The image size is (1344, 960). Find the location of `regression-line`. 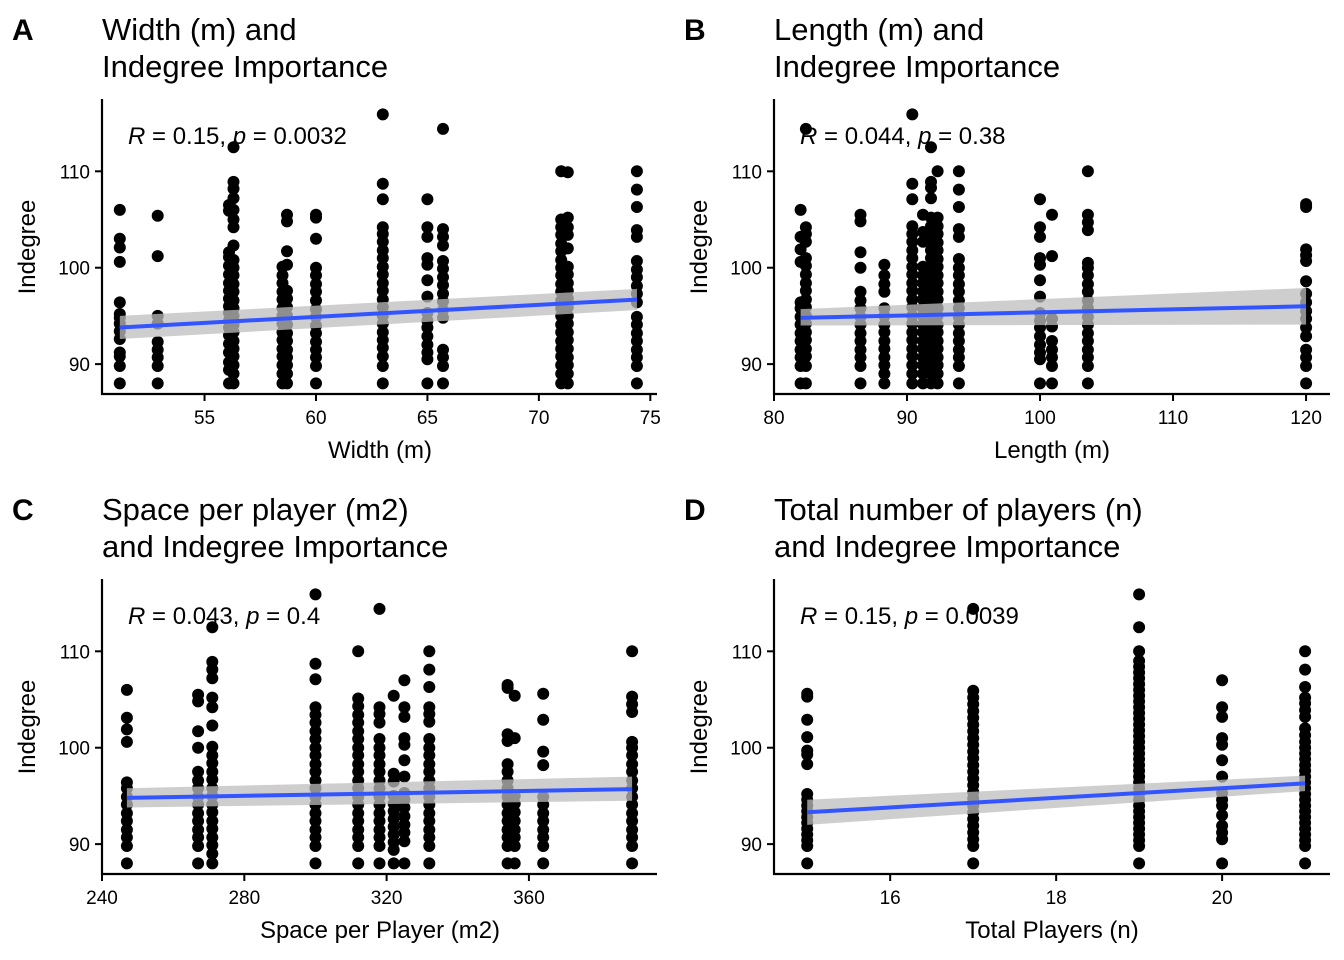

regression-line is located at coordinates (379, 793).